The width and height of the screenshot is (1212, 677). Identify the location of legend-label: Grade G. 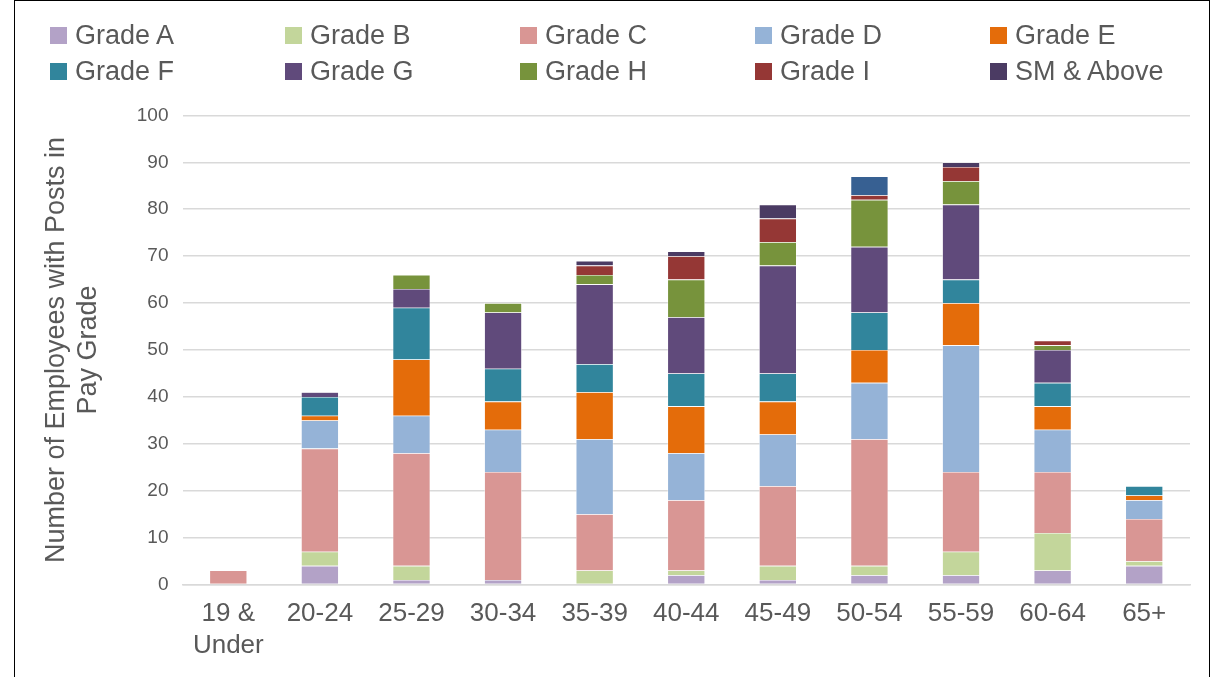
(362, 71).